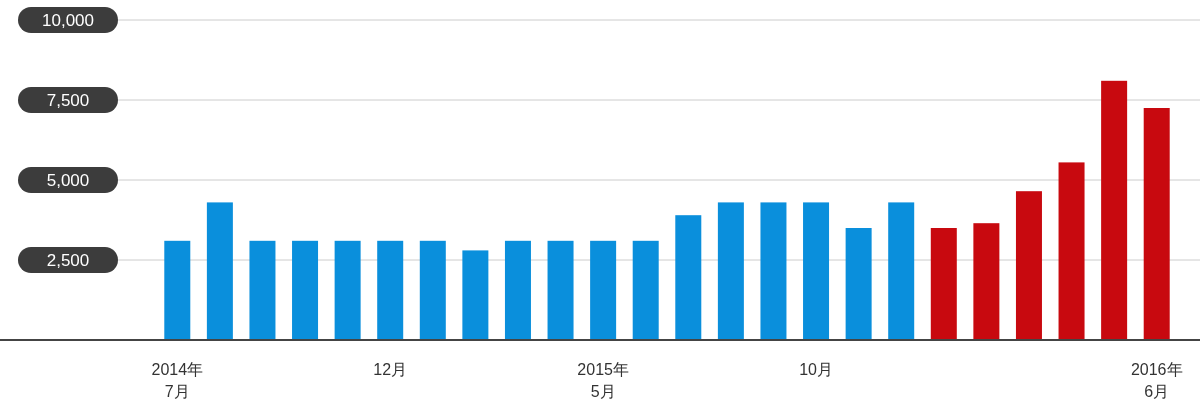 The image size is (1200, 420). Describe the element at coordinates (68, 260) in the screenshot. I see `y-tick-label: 2,500` at that location.